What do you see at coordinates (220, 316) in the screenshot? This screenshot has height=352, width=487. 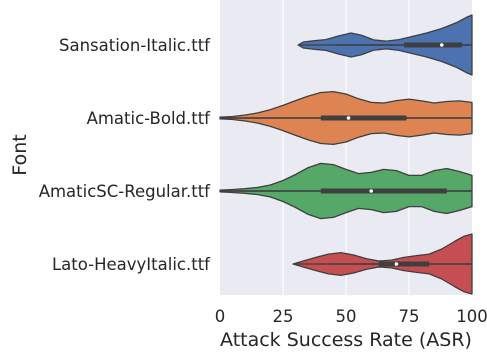 I see `x-tick-label-0: 0` at bounding box center [220, 316].